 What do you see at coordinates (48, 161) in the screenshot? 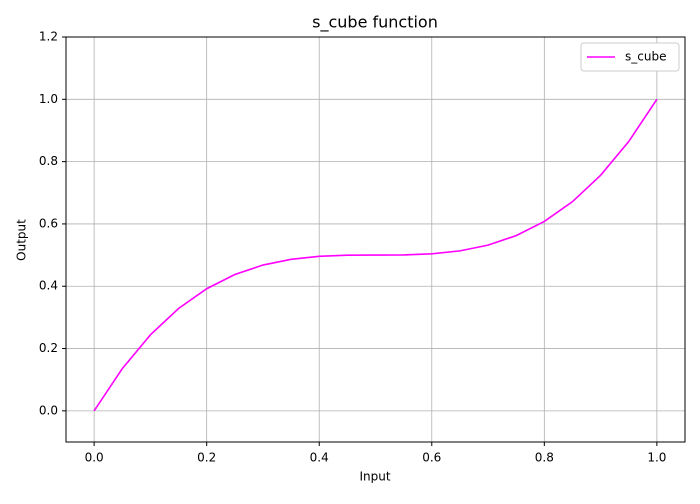
I see `y-tick-label: 0.8` at bounding box center [48, 161].